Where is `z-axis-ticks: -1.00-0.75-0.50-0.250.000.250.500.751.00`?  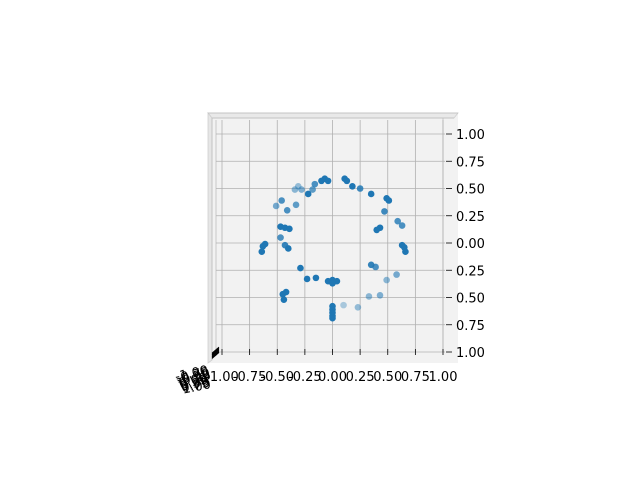
z-axis-ticks: -1.00-0.75-0.50-0.250.000.250.500.751.00 is located at coordinates (197, 372).